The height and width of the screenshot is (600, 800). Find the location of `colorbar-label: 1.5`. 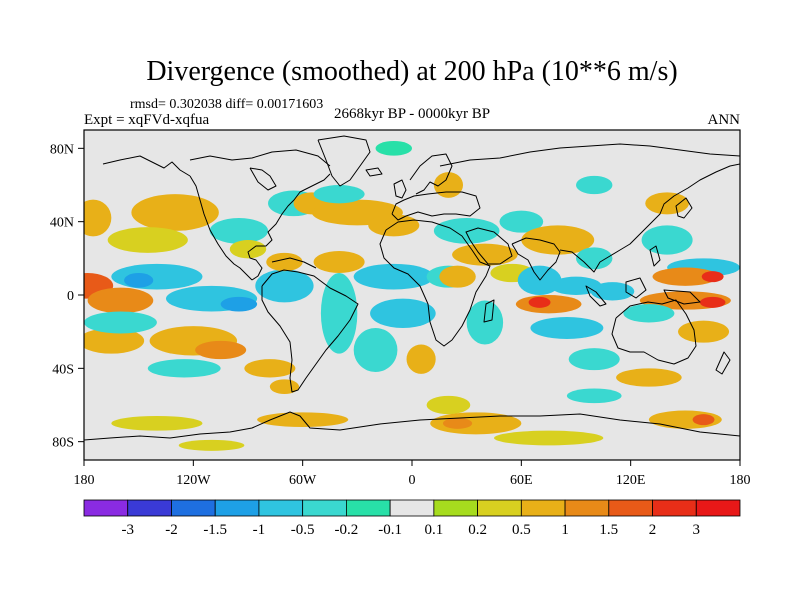

colorbar-label: 1.5 is located at coordinates (608, 530).